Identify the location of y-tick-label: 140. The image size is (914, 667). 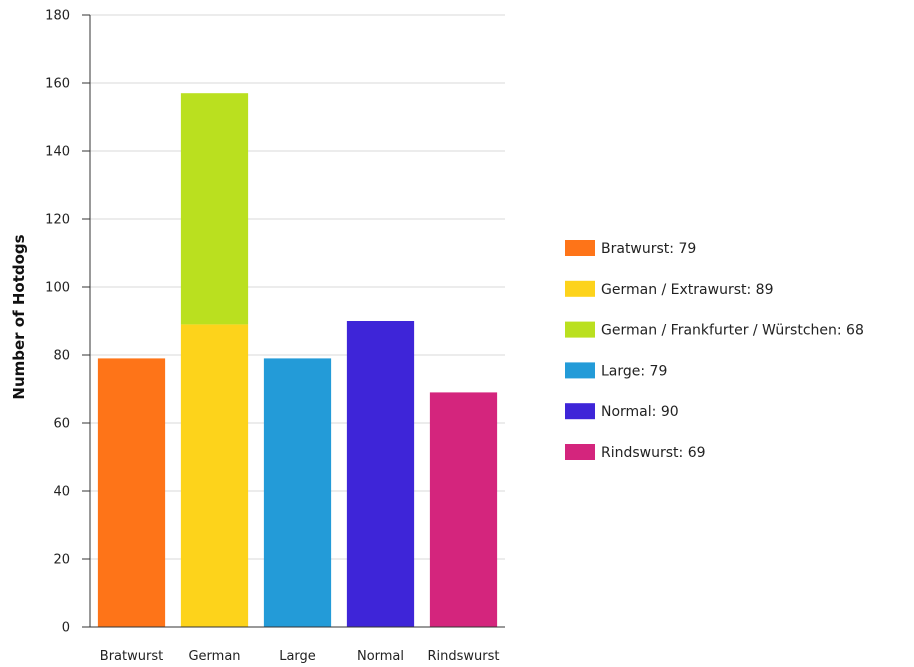
(57, 152).